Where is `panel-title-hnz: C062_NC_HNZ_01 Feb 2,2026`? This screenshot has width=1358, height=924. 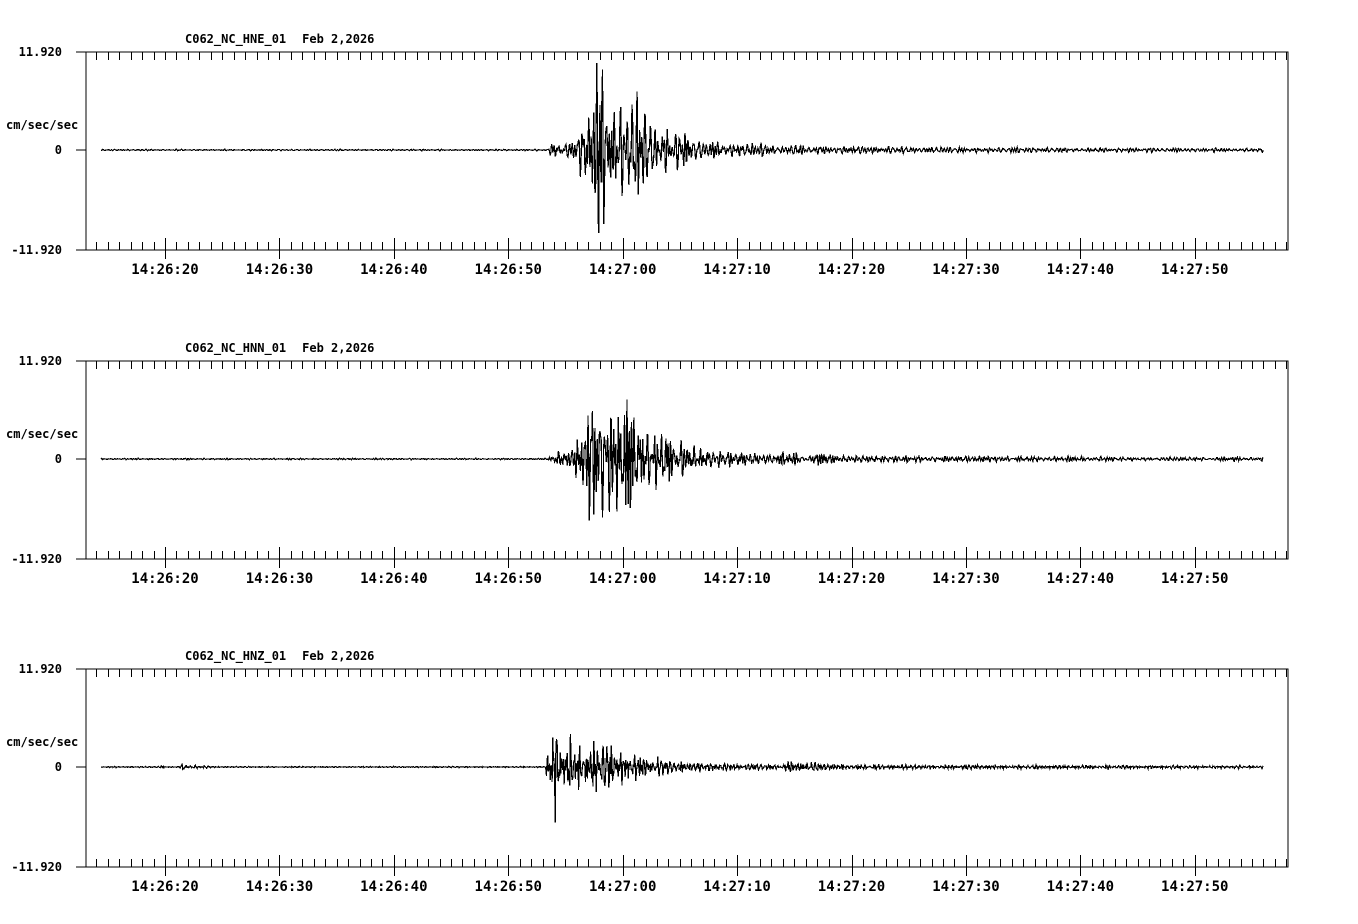
panel-title-hnz: C062_NC_HNZ_01 Feb 2,2026 is located at coordinates (279, 656).